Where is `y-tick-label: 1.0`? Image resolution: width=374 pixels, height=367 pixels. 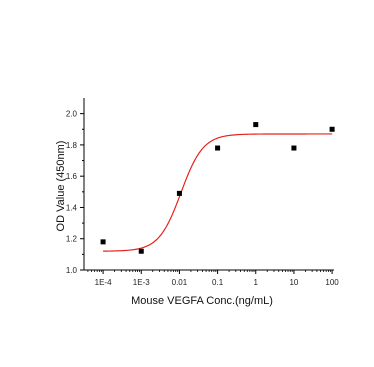
y-tick-label: 1.0 is located at coordinates (72, 270).